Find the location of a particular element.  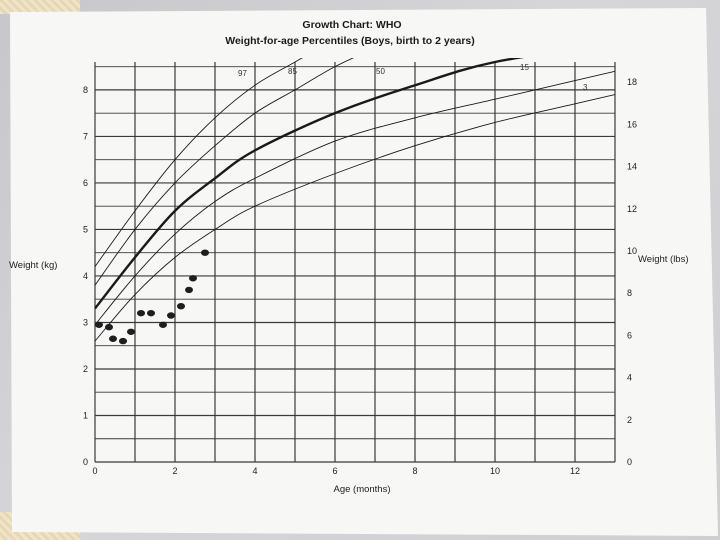

measurement-points is located at coordinates (152, 297).